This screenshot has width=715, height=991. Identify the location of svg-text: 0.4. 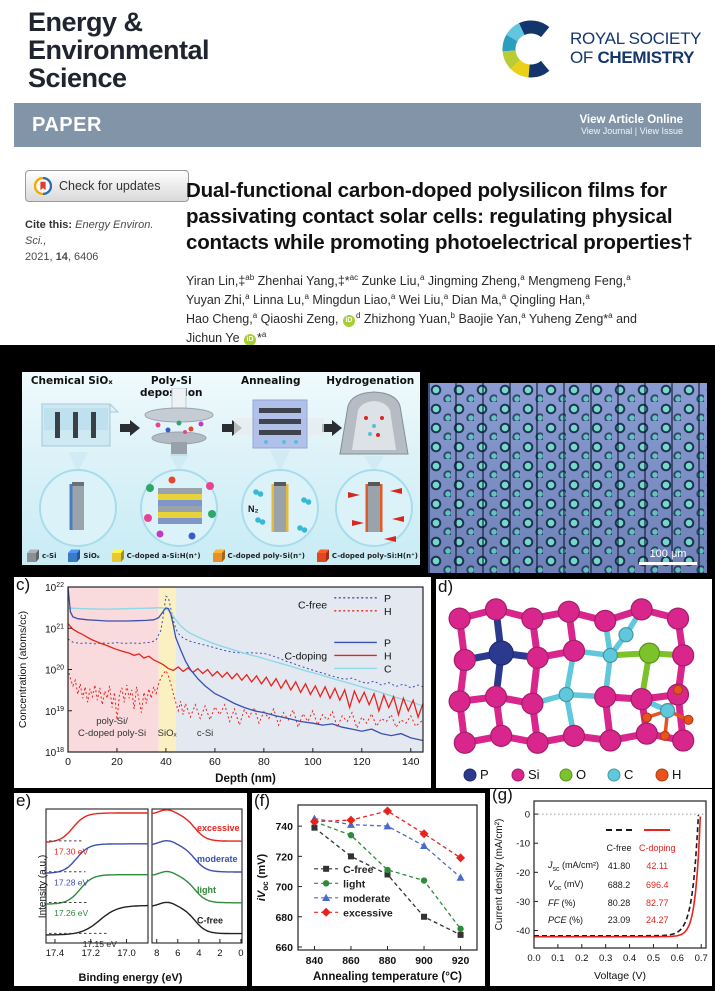
(629, 958).